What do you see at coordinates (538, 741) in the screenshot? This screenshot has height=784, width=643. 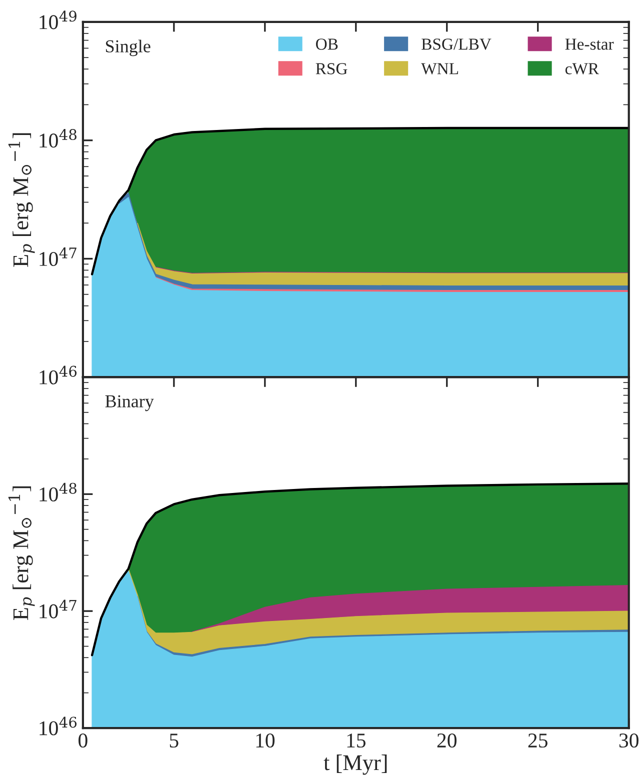 I see `x-tick-label: 25` at bounding box center [538, 741].